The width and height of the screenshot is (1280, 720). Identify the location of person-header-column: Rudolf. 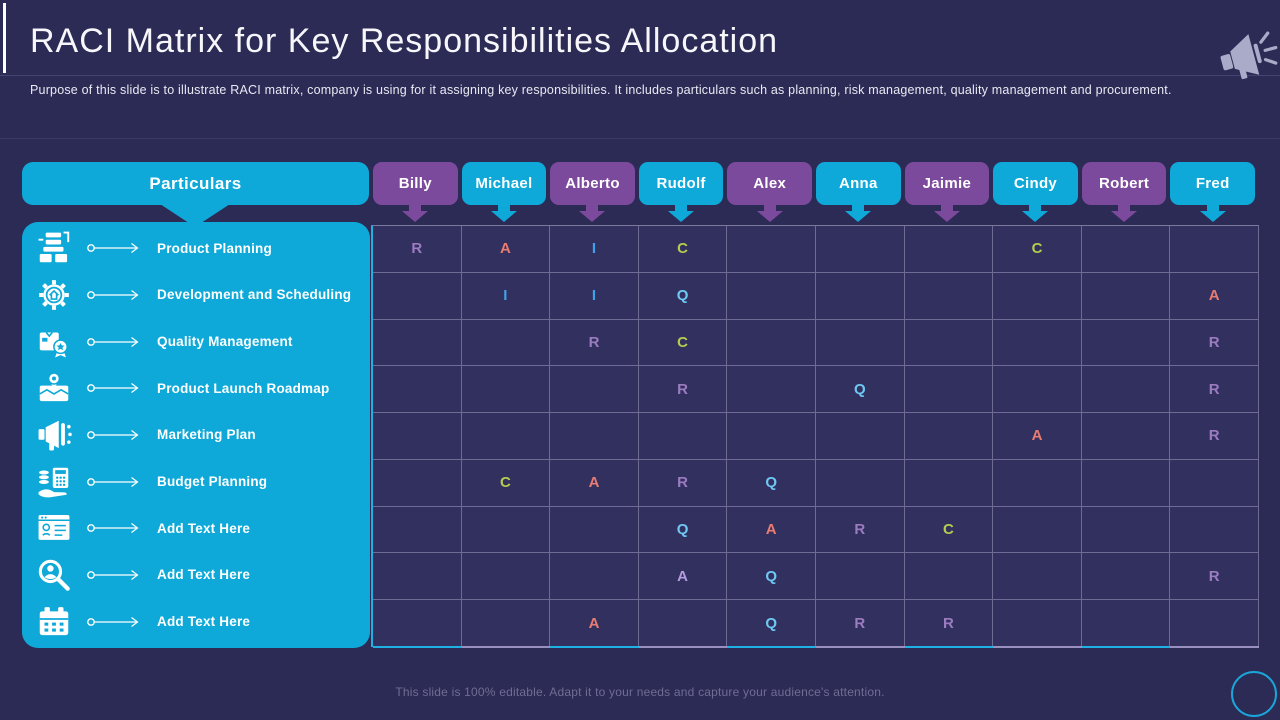
(681, 193).